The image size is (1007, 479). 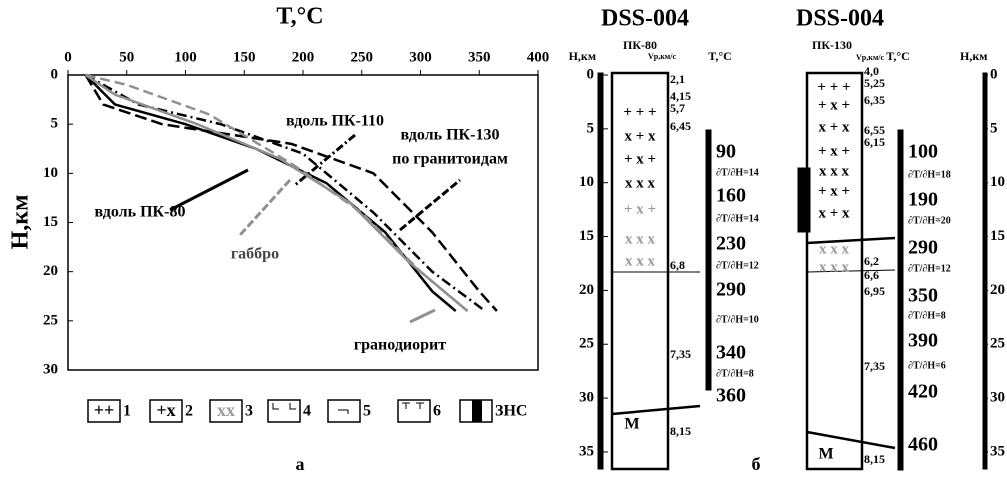 I want to click on y-tick-label: 25, so click(x=50, y=320).